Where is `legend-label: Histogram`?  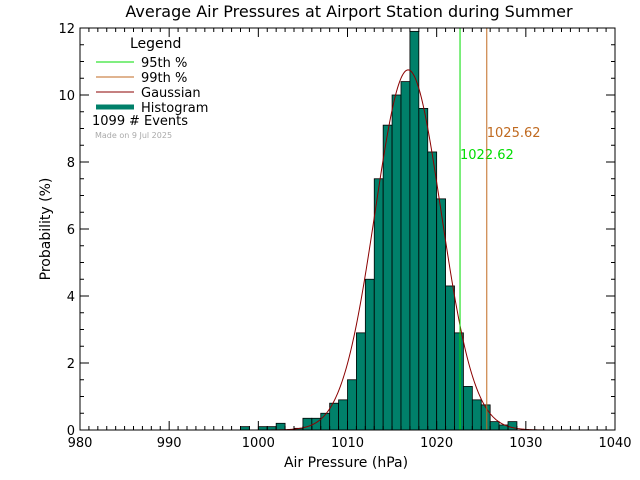
legend-label: Histogram is located at coordinates (174, 108).